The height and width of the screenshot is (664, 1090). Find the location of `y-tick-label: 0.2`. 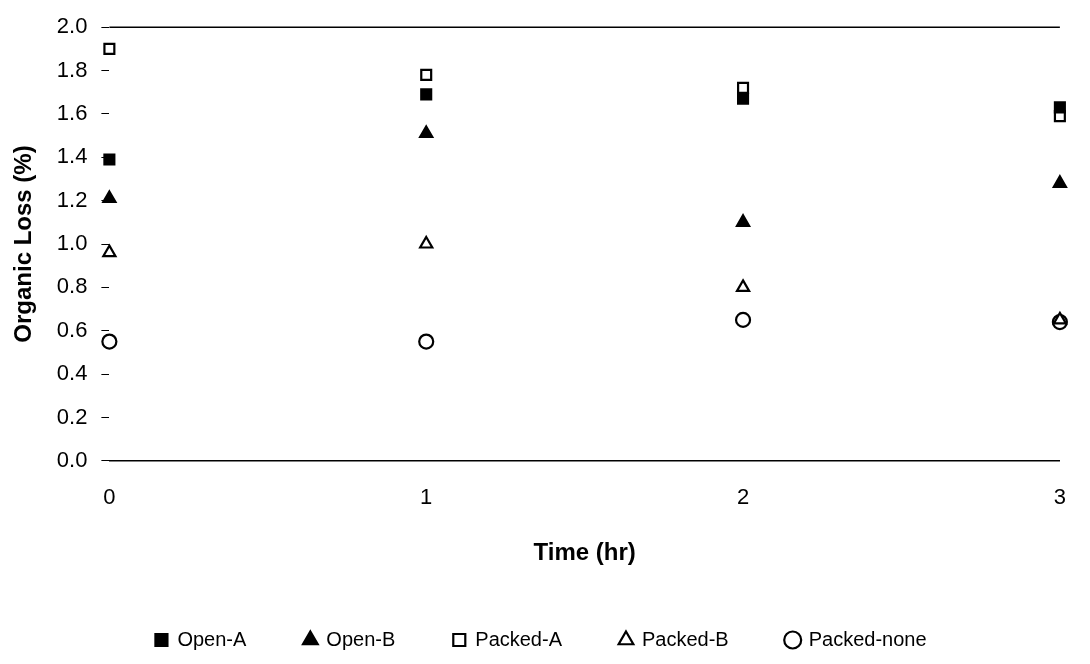

y-tick-label: 0.2 is located at coordinates (72, 416).